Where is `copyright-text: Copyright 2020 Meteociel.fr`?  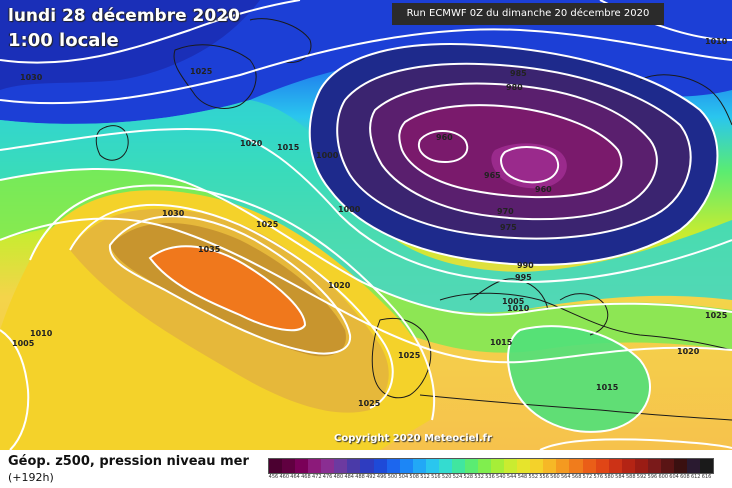 copyright-text: Copyright 2020 Meteociel.fr is located at coordinates (413, 438).